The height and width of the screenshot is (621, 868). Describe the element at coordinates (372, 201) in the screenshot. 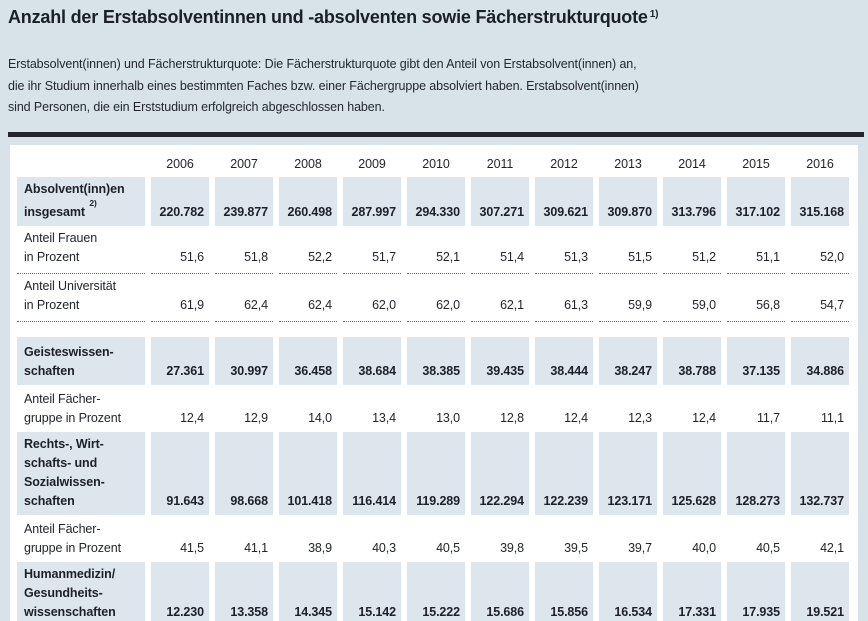

I see `value-cell: 287.997` at that location.